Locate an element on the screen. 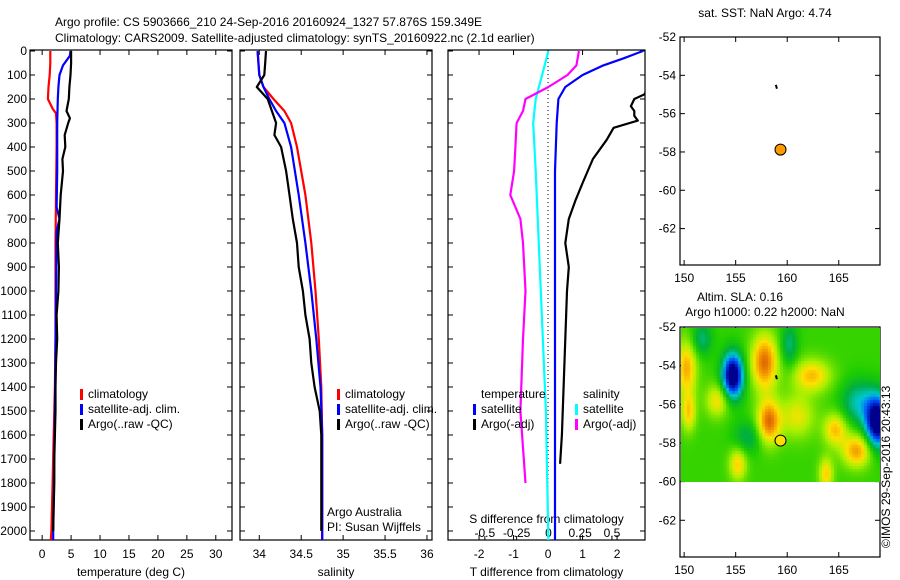 This screenshot has height=580, width=900. y-tick-label: 1800 is located at coordinates (13, 483).